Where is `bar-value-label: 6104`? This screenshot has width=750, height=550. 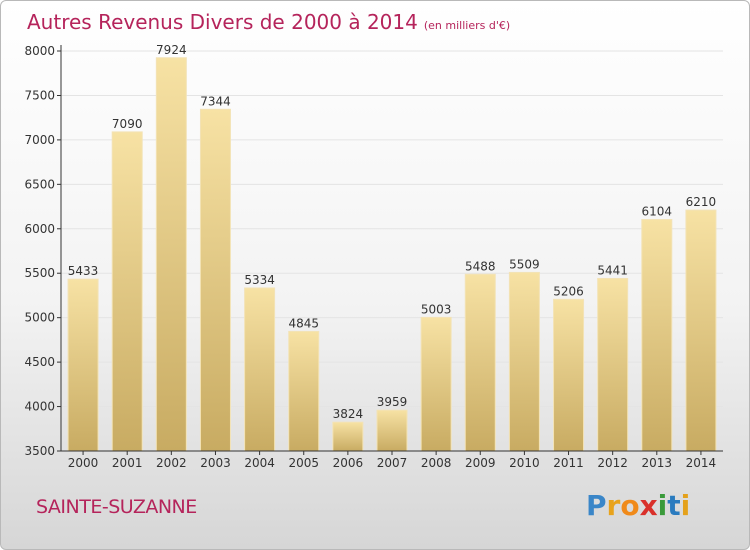 bar-value-label: 6104 is located at coordinates (657, 212).